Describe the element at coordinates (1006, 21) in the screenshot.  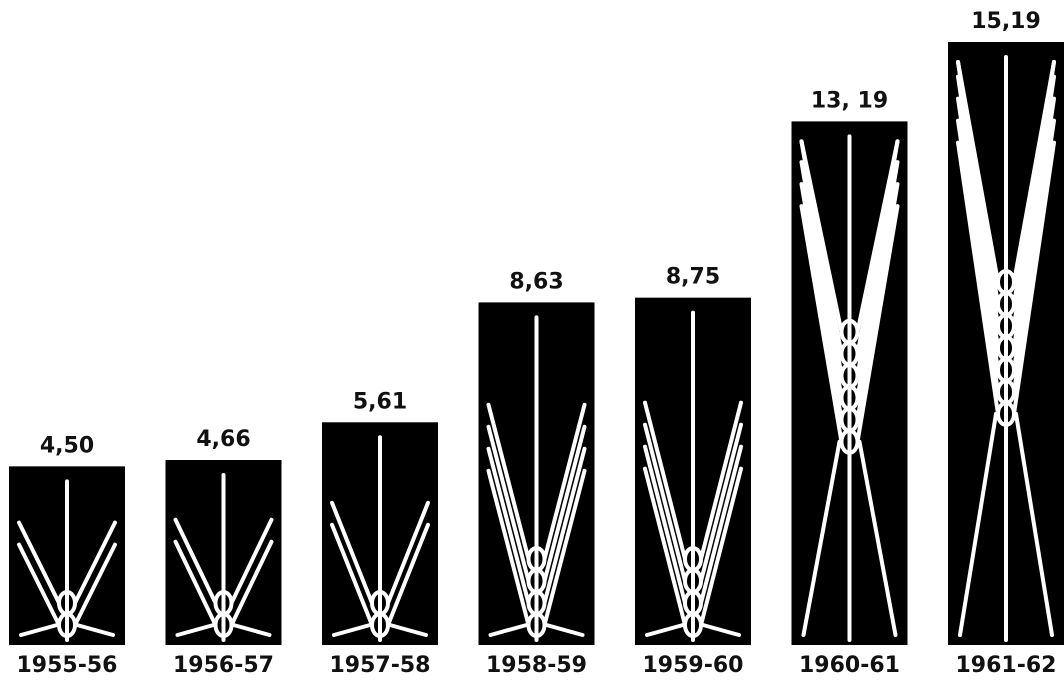
I see `value-label: 15,19` at that location.